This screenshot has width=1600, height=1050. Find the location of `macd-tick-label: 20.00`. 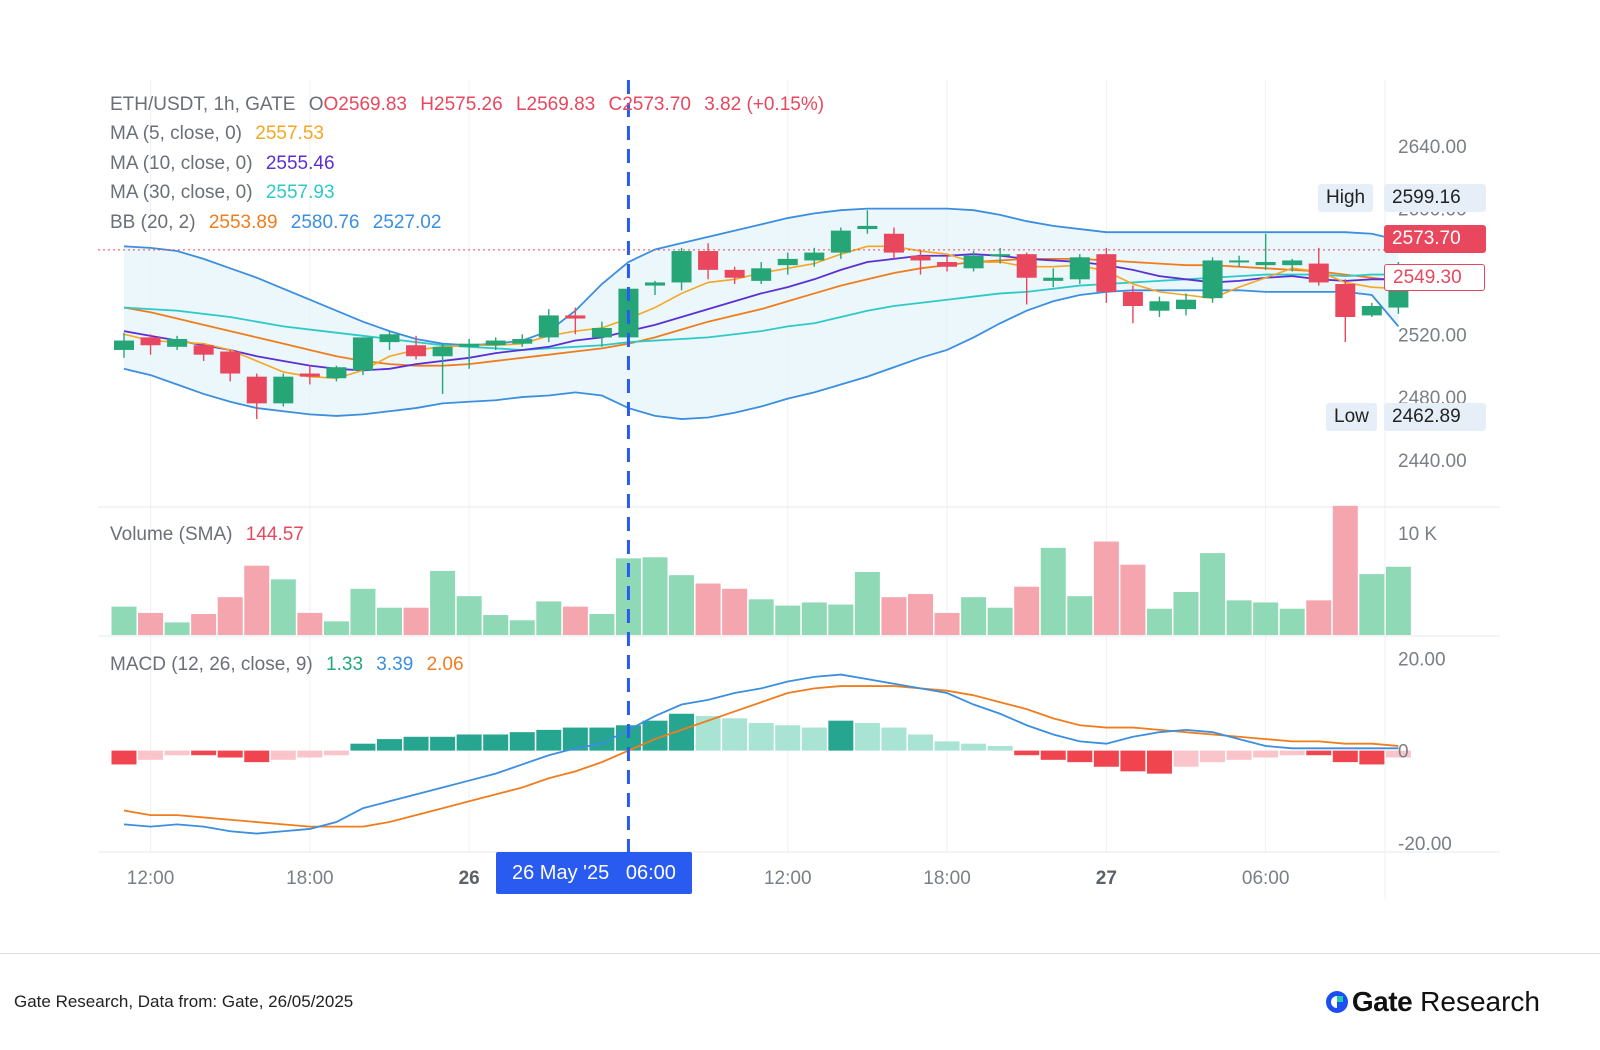

macd-tick-label: 20.00 is located at coordinates (1422, 659).